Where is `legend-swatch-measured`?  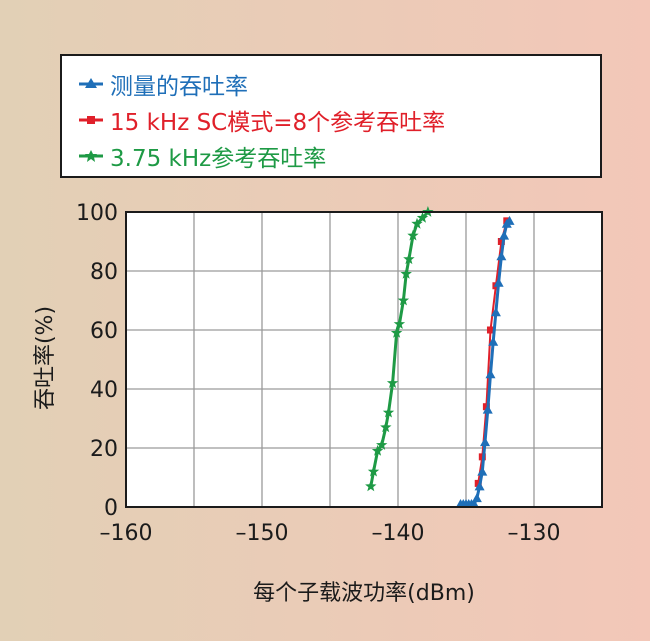 legend-swatch-measured is located at coordinates (91, 83).